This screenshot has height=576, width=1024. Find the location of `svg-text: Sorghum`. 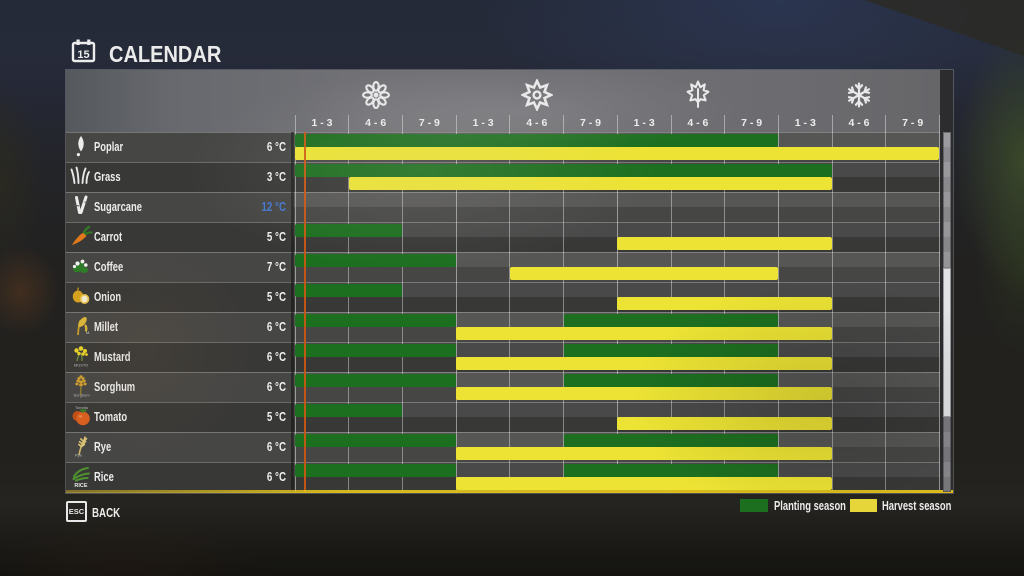

svg-text: Sorghum is located at coordinates (82, 395).